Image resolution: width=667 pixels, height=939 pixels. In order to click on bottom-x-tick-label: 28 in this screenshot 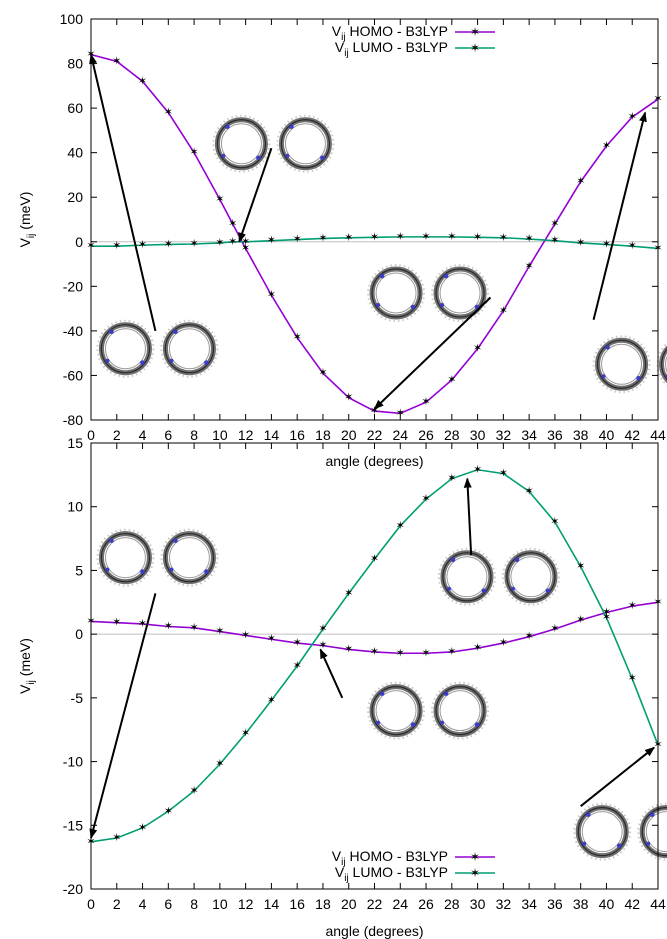, I will do `click(452, 904)`.